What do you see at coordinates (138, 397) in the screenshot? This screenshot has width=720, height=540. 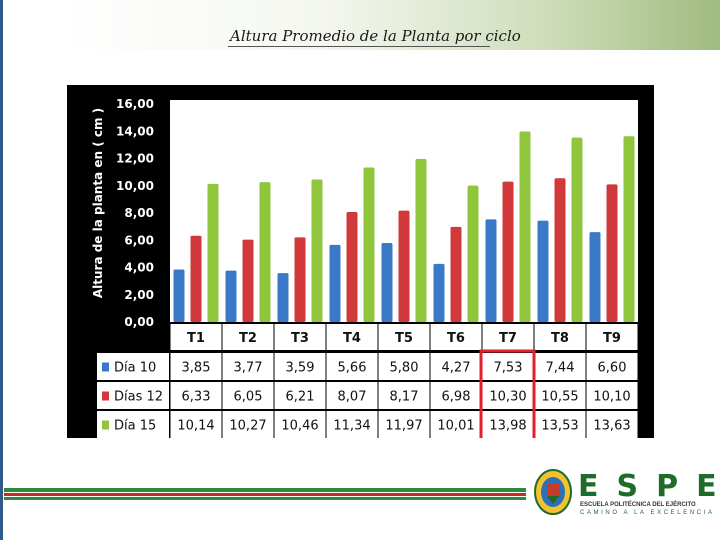 I see `legend-label: Días 12` at bounding box center [138, 397].